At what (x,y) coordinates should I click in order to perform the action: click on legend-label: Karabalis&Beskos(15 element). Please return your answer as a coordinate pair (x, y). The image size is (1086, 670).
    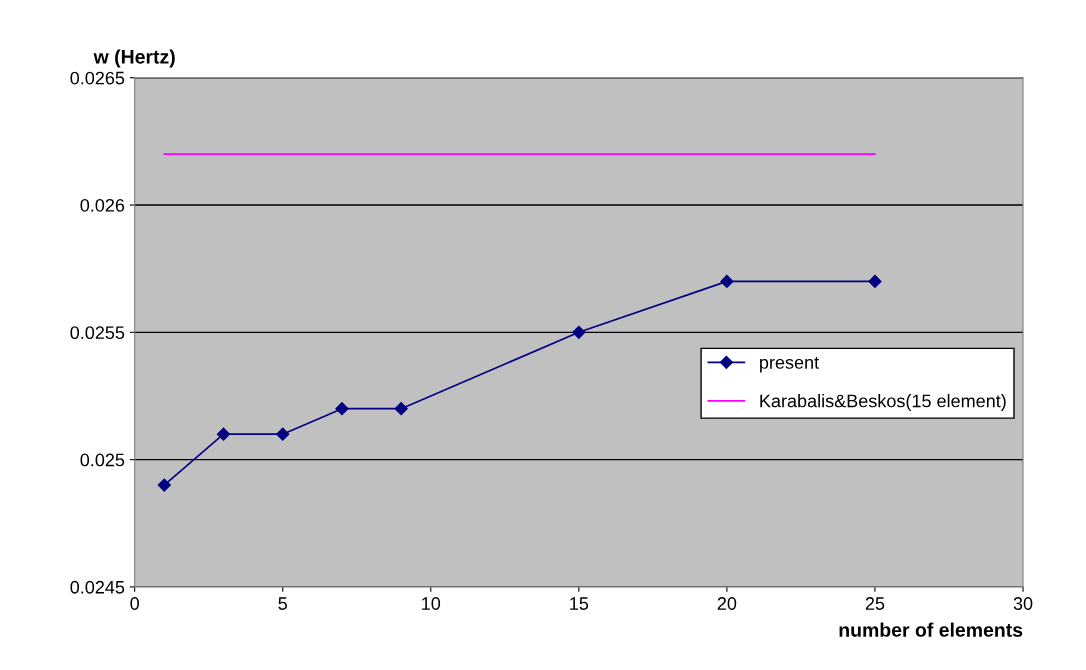
    Looking at the image, I should click on (883, 402).